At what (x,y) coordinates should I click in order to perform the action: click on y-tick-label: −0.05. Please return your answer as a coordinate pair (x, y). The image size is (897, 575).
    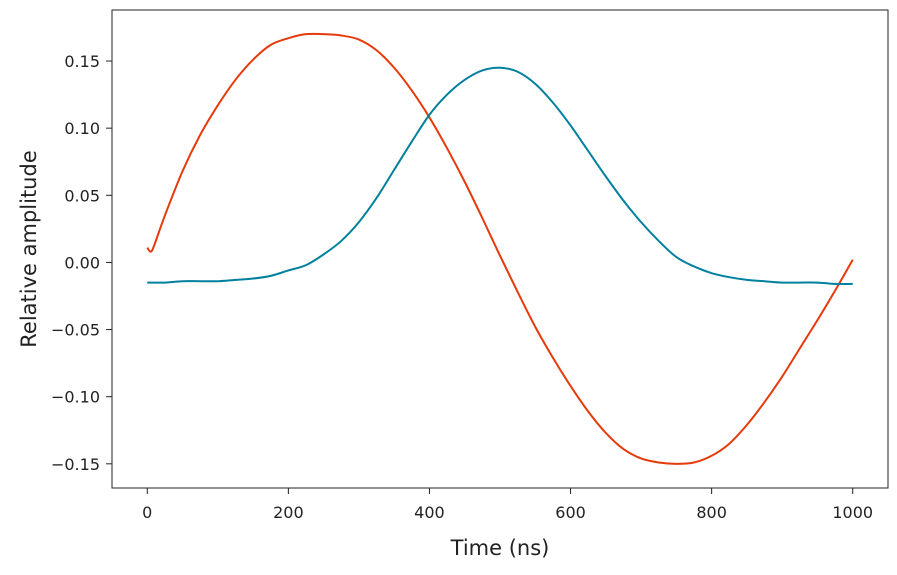
    Looking at the image, I should click on (75, 330).